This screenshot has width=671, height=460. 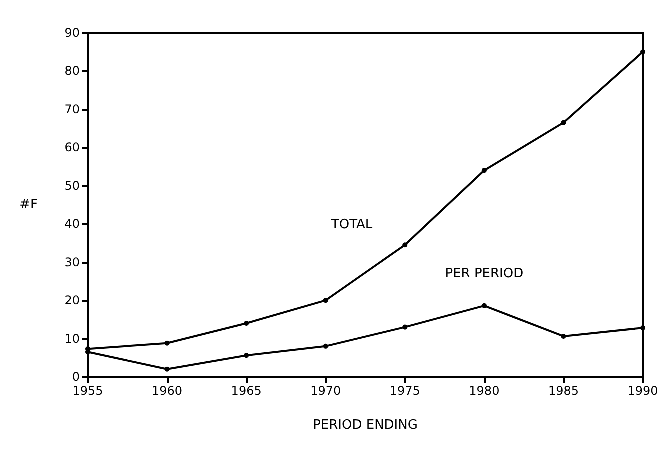 What do you see at coordinates (72, 185) in the screenshot?
I see `y-tick-label: 50` at bounding box center [72, 185].